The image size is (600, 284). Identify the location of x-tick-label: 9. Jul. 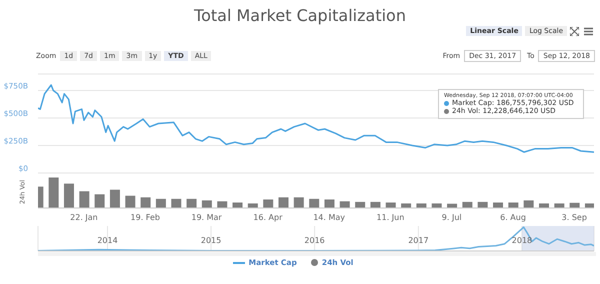
(452, 217).